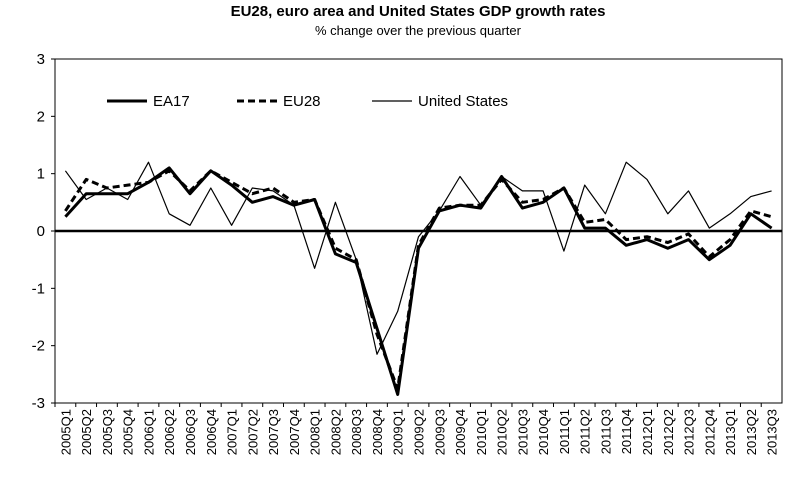 Image resolution: width=800 pixels, height=479 pixels. What do you see at coordinates (302, 101) in the screenshot?
I see `legend-label: EU28` at bounding box center [302, 101].